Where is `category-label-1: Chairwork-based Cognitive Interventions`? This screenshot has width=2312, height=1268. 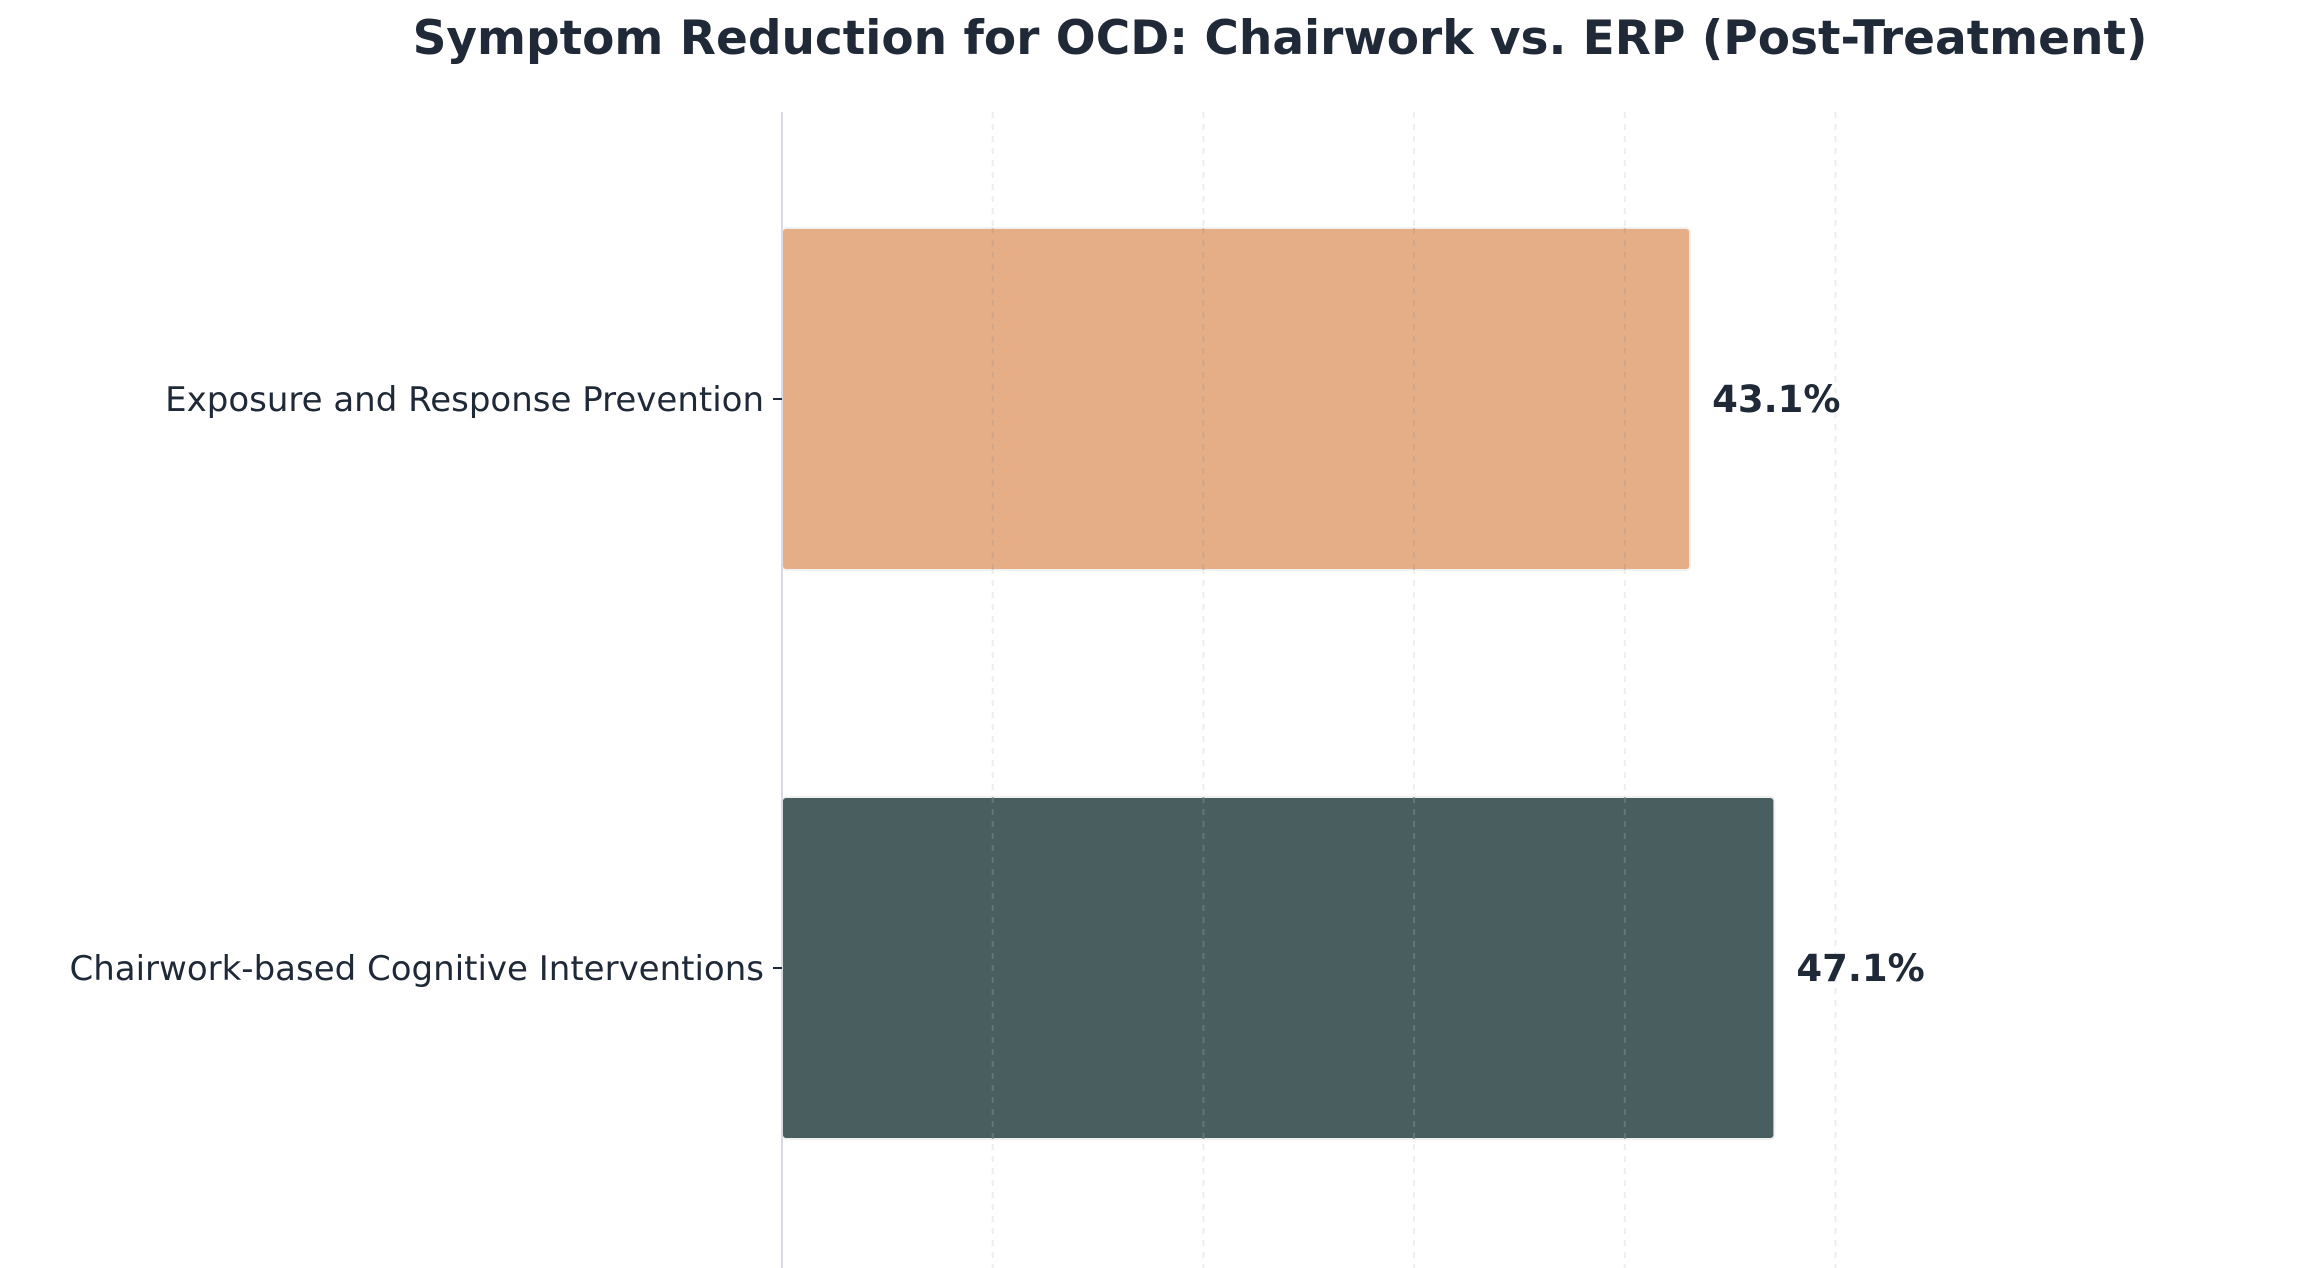 category-label-1: Chairwork-based Cognitive Interventions is located at coordinates (416, 969).